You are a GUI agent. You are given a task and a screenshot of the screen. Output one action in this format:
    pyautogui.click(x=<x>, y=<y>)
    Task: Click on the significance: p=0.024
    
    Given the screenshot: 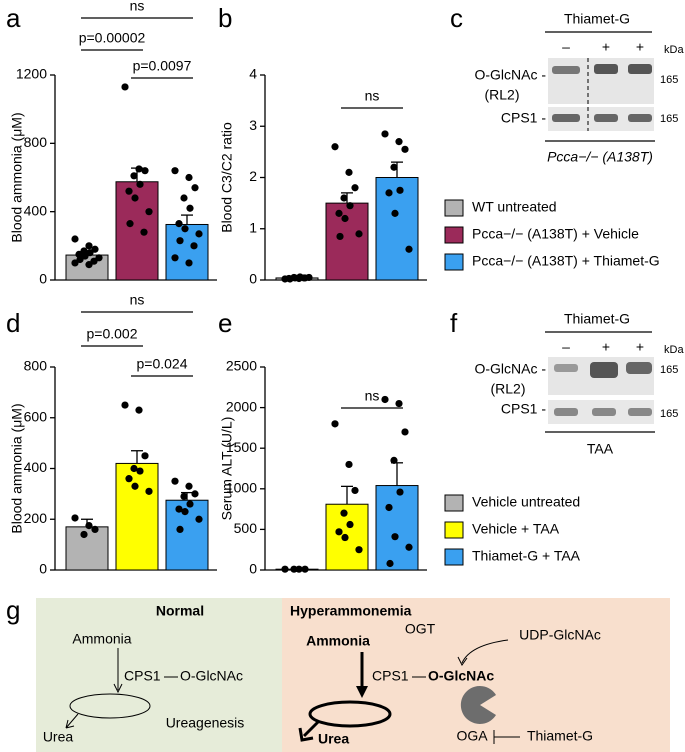 What is the action you would take?
    pyautogui.click(x=162, y=364)
    